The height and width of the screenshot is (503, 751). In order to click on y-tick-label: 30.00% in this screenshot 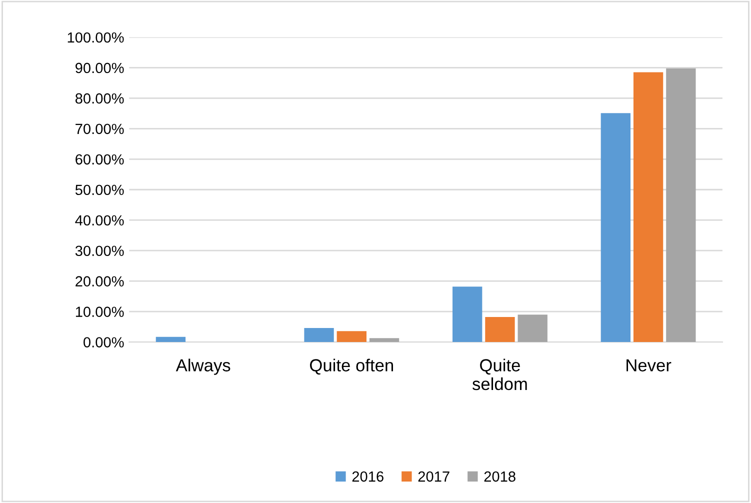, I will do `click(99, 251)`.